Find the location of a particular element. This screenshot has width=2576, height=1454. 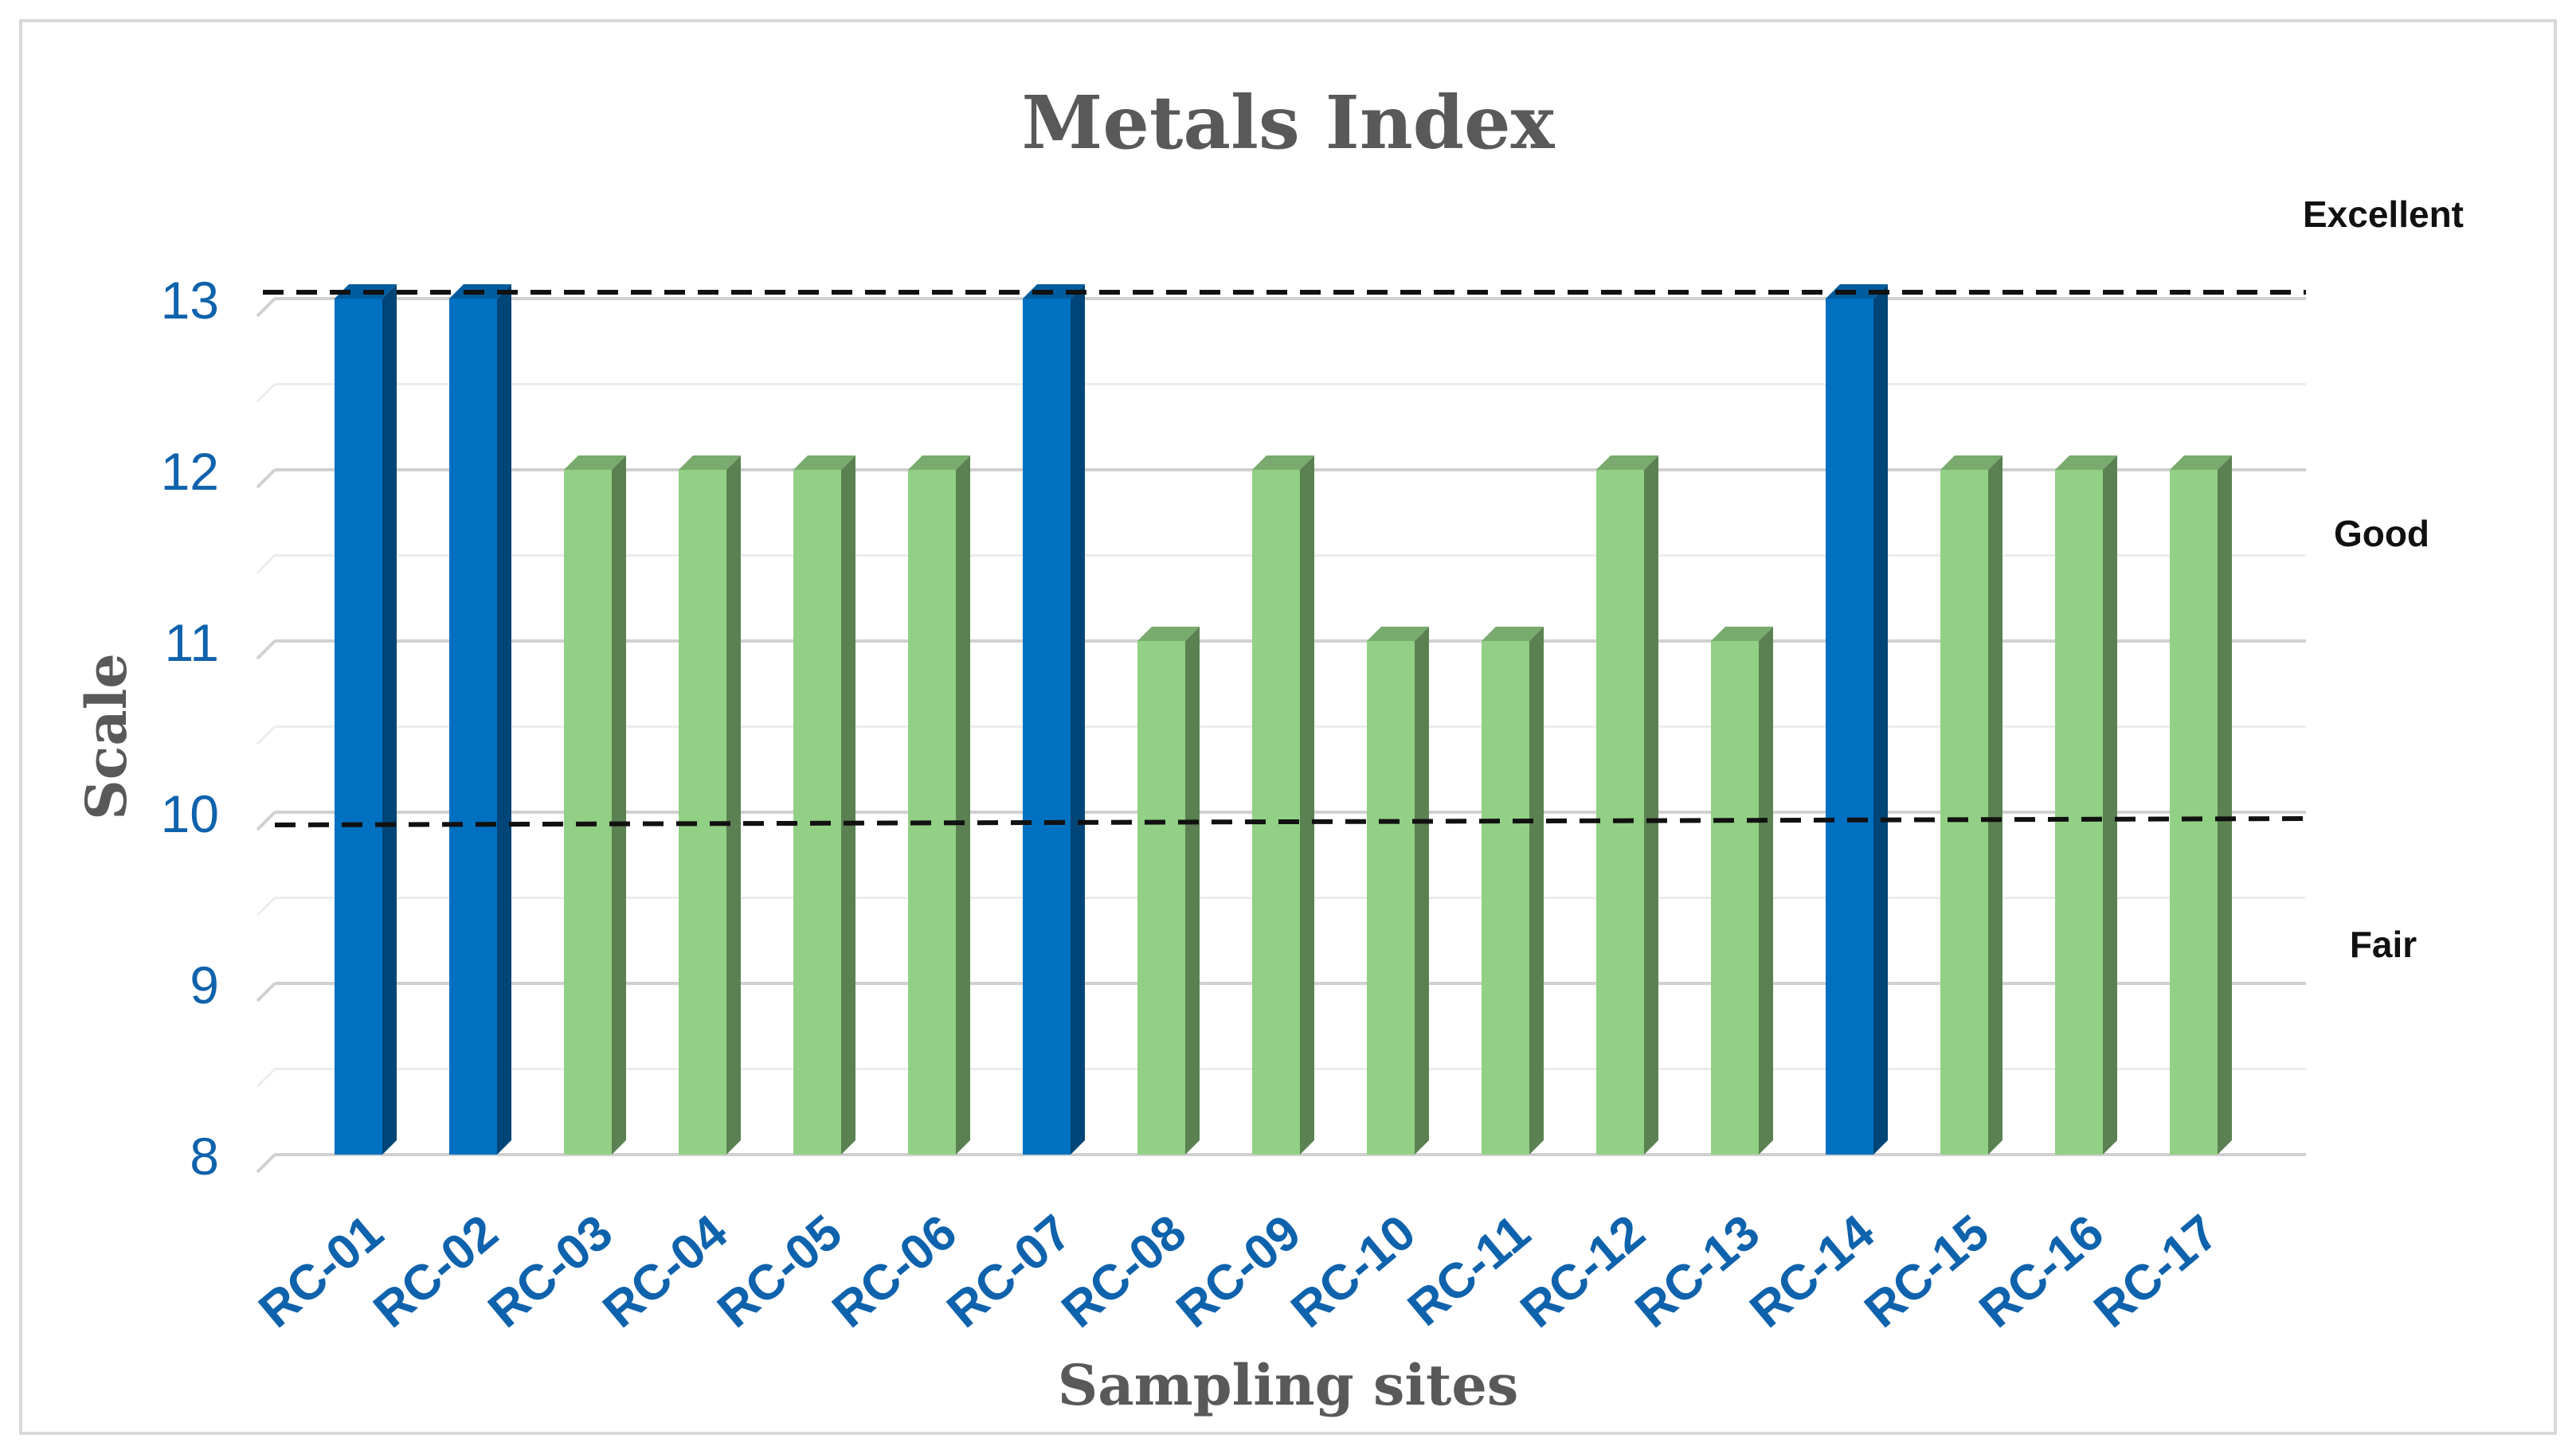

y-axis-title: Scale is located at coordinates (106, 737).